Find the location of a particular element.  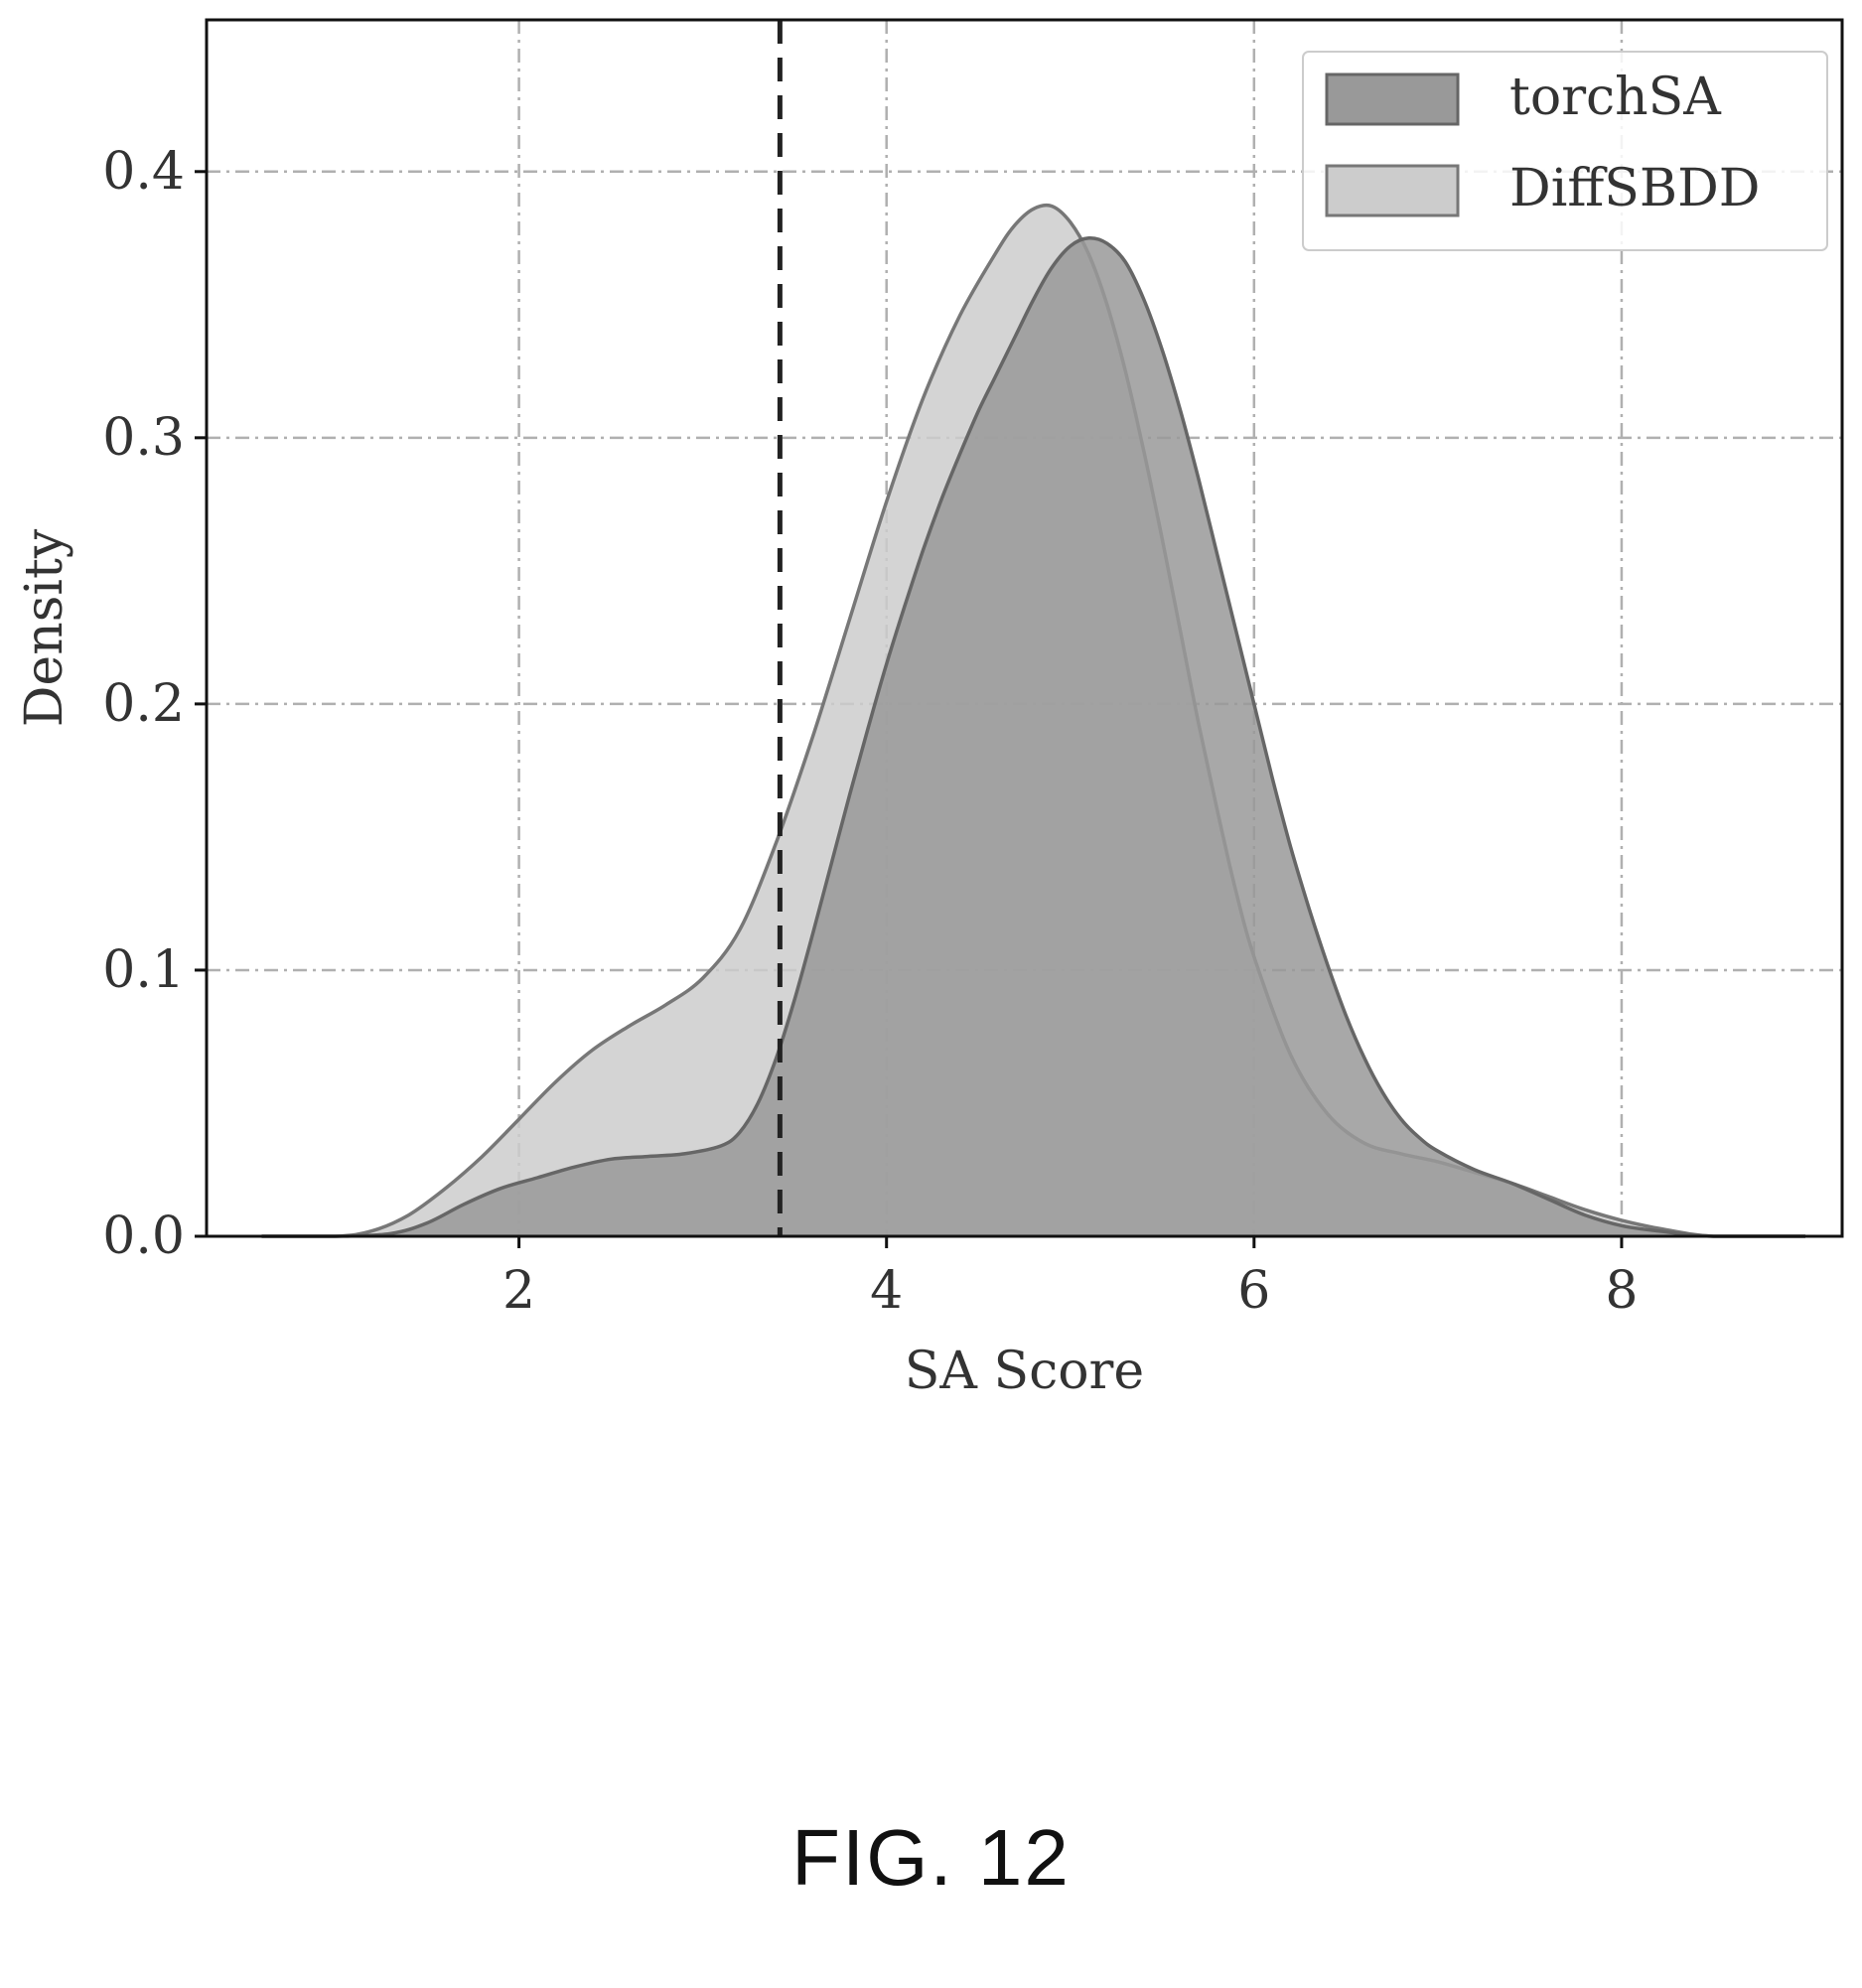

legend-swatch-diffsbdd is located at coordinates (1392, 190).